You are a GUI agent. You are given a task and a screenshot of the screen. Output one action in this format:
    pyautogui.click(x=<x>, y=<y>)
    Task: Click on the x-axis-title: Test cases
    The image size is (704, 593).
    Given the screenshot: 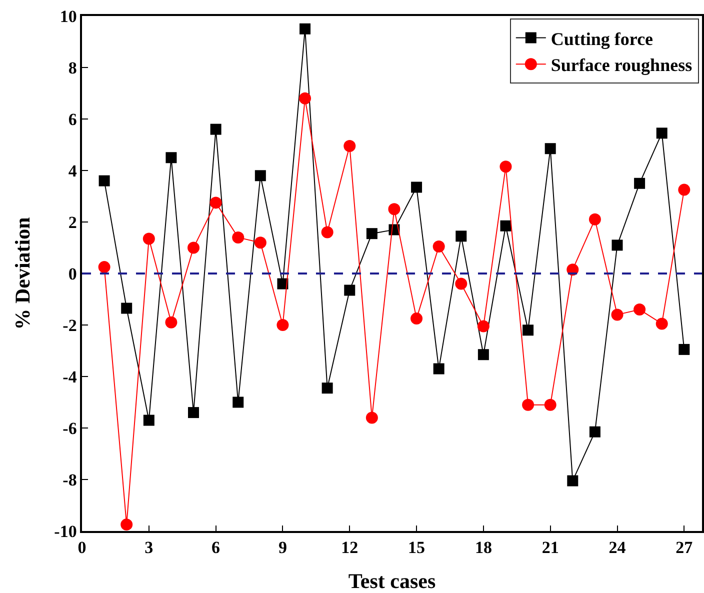 What is the action you would take?
    pyautogui.click(x=392, y=581)
    